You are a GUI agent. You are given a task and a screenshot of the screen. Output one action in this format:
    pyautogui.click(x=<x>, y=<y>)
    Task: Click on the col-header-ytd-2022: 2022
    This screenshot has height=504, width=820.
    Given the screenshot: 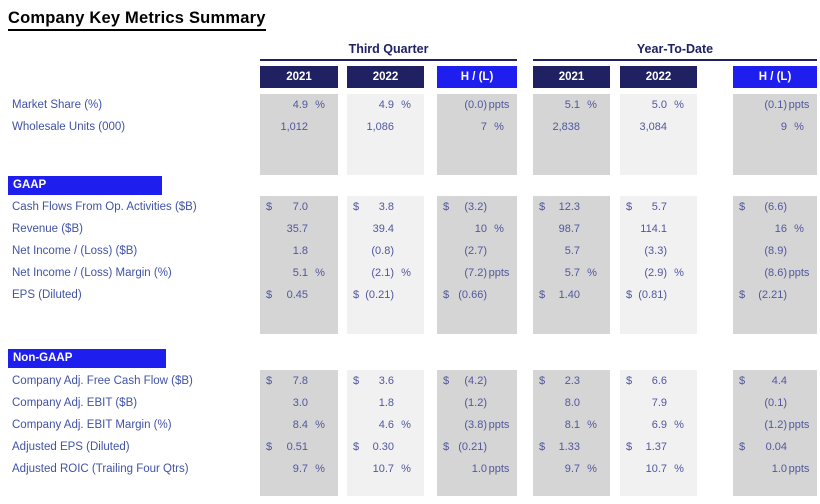 What is the action you would take?
    pyautogui.click(x=658, y=77)
    